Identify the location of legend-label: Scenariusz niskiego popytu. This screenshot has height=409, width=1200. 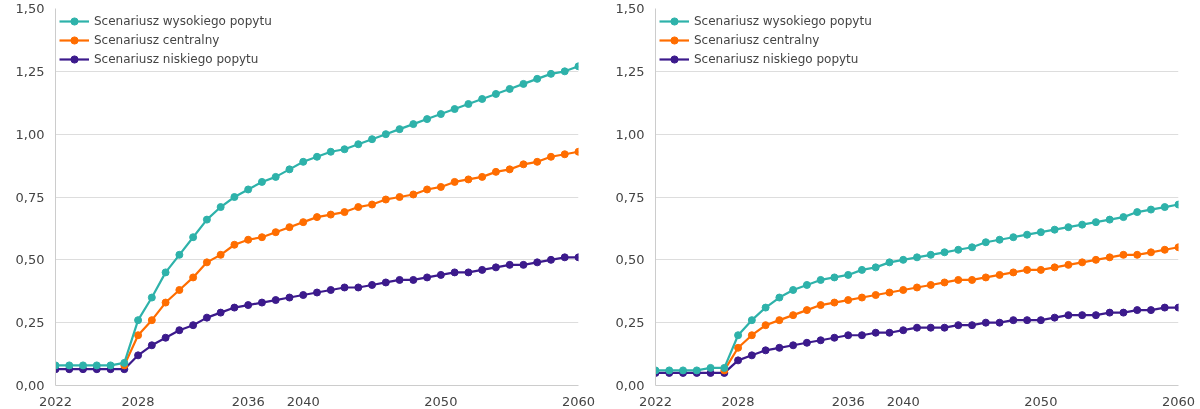
(176, 59).